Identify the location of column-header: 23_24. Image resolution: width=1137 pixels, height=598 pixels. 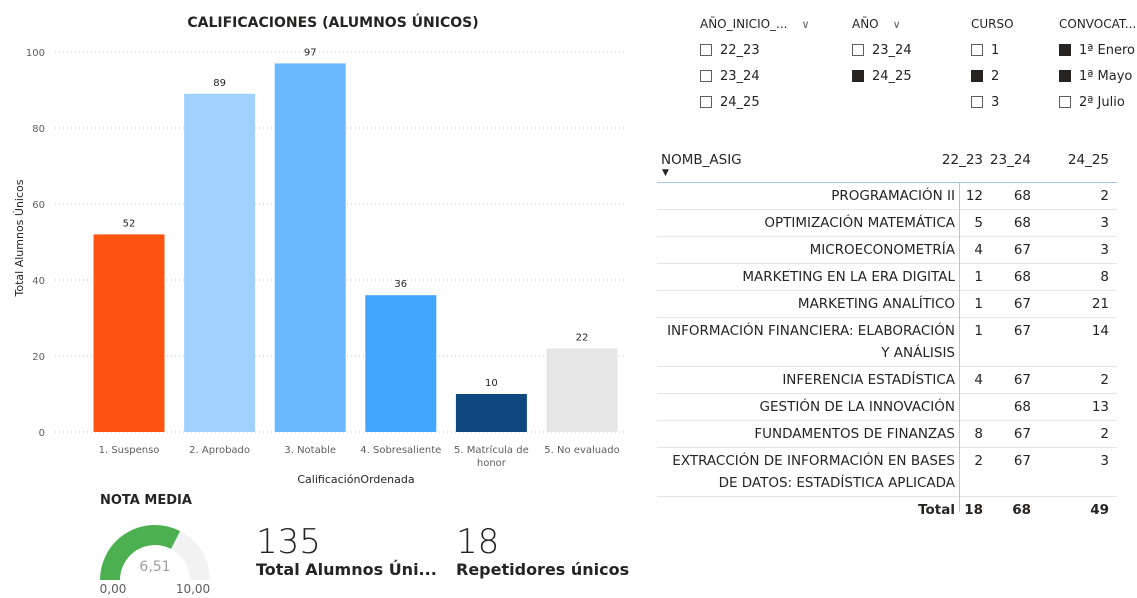
(1010, 160).